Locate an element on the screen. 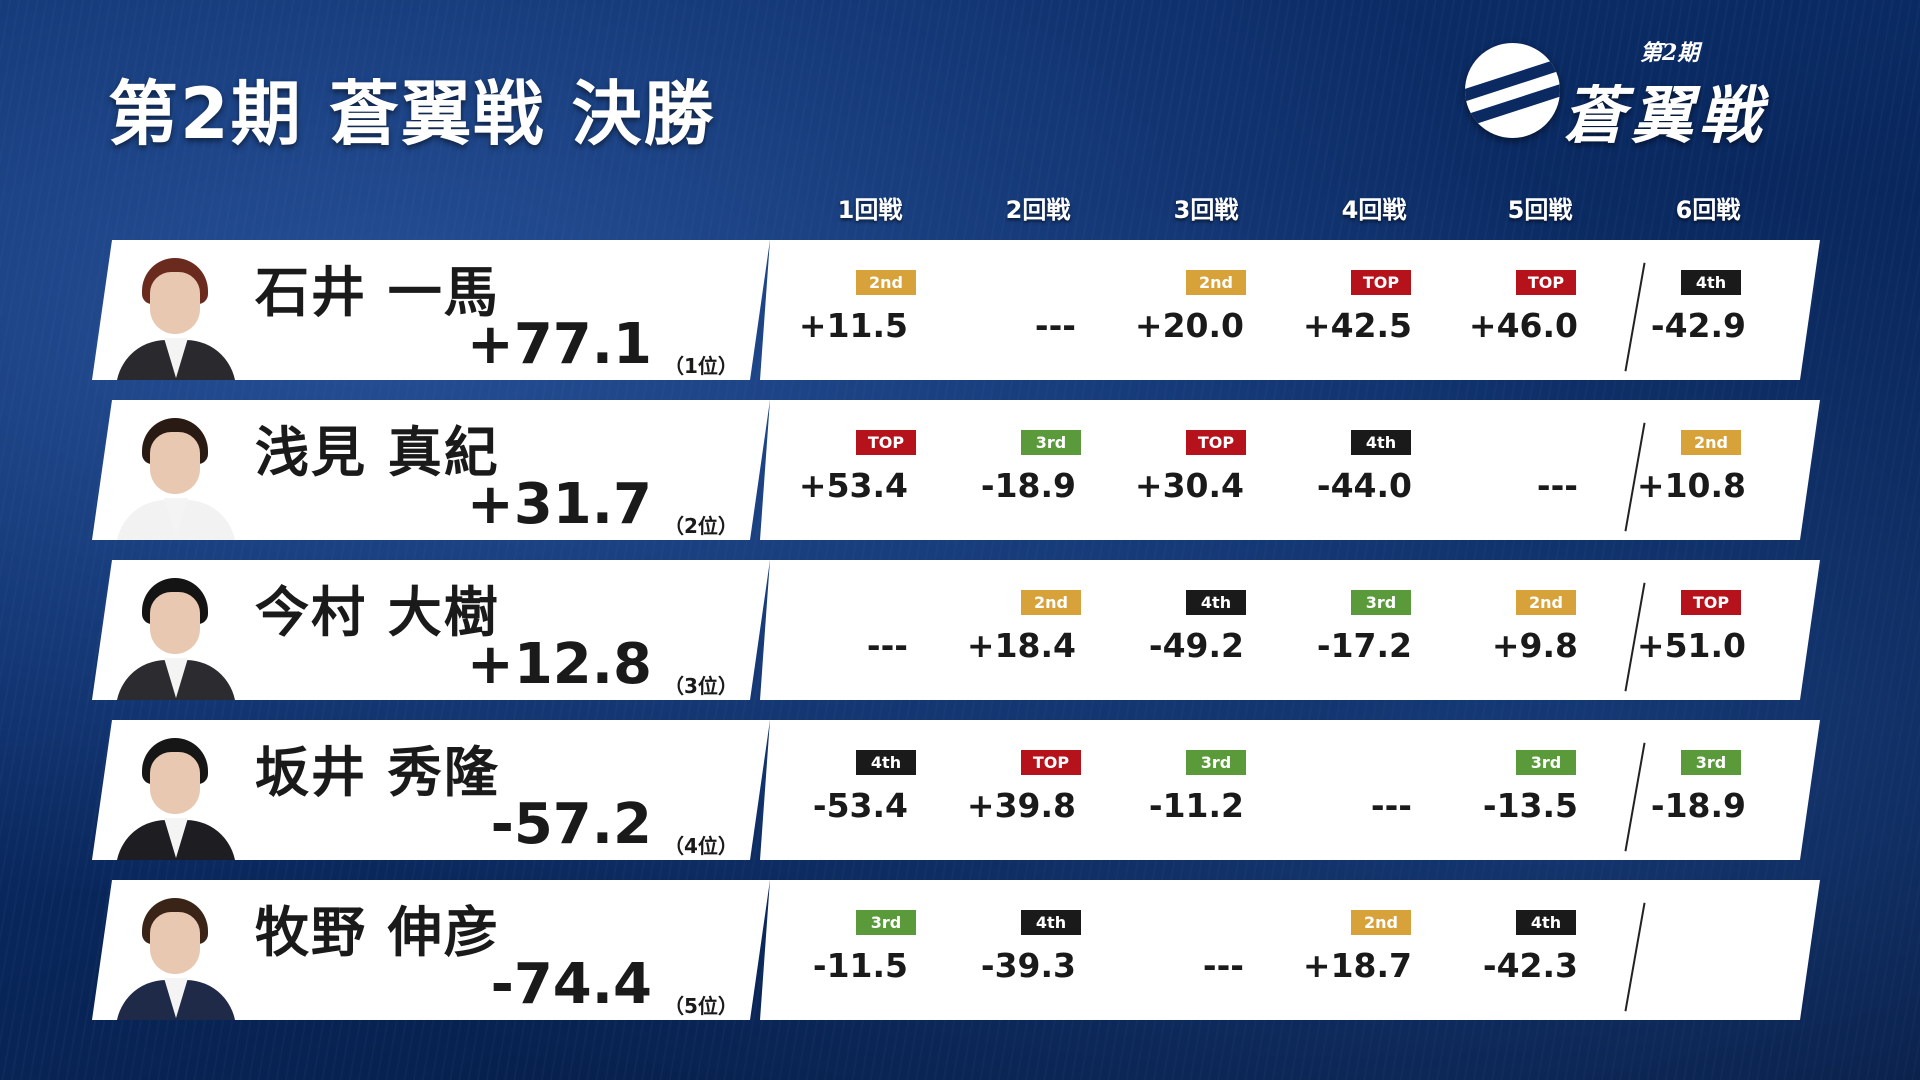 This screenshot has height=1080, width=1920. player-total-score: +77.1 is located at coordinates (559, 344).